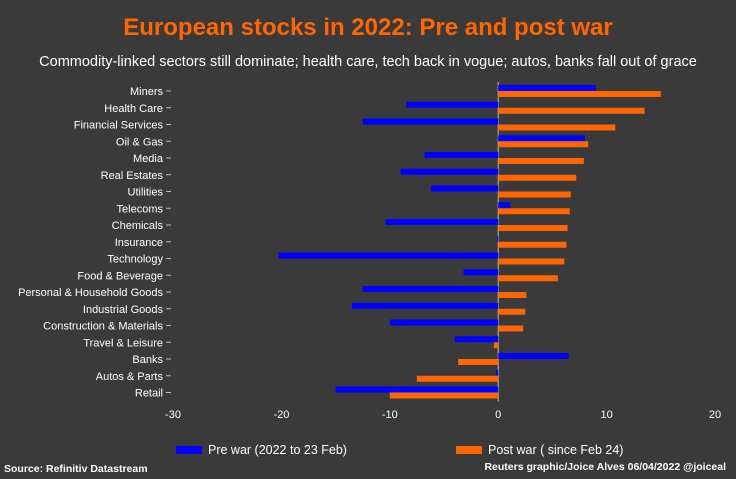 The image size is (736, 479). I want to click on legend-post-war: Post war ( since Feb 24), so click(539, 450).